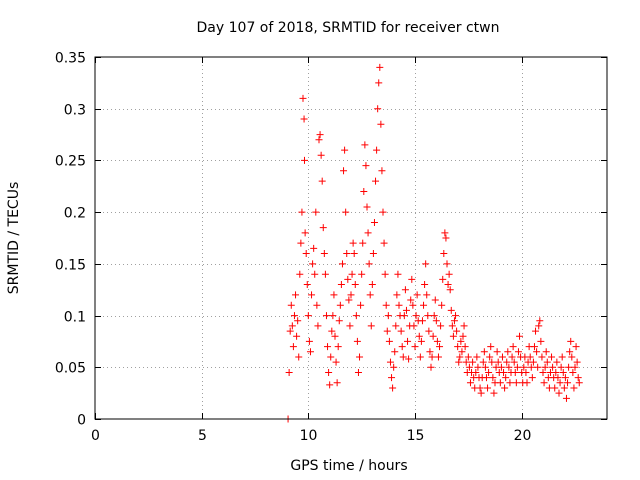  I want to click on y-axis-label: SRMTID / TECUs, so click(14, 238).